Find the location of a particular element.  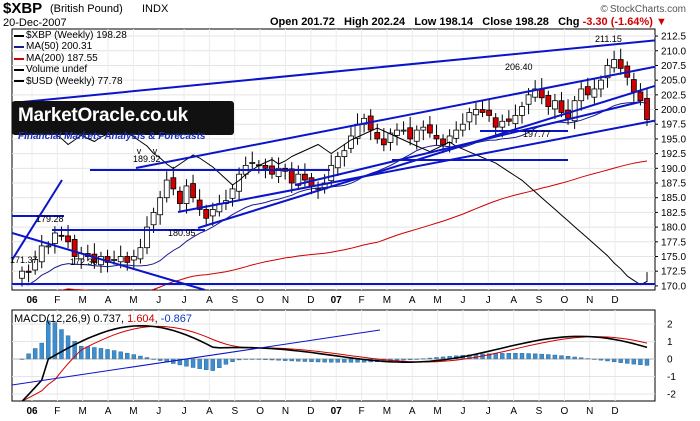

price-annotation: 180.95 is located at coordinates (182, 233).